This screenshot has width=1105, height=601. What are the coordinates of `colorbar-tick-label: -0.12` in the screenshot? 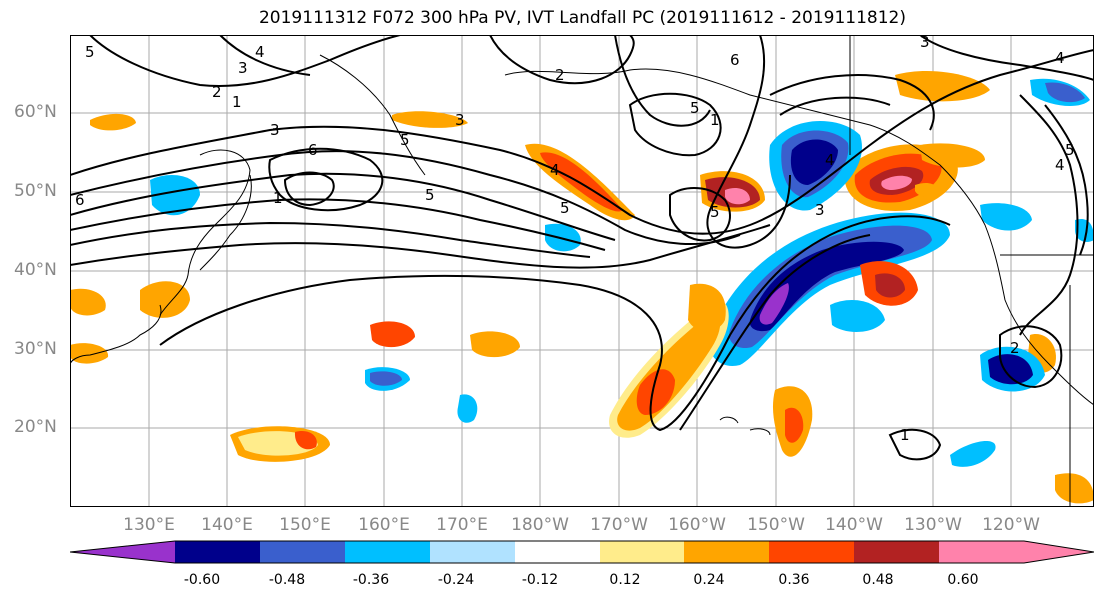 It's located at (540, 580).